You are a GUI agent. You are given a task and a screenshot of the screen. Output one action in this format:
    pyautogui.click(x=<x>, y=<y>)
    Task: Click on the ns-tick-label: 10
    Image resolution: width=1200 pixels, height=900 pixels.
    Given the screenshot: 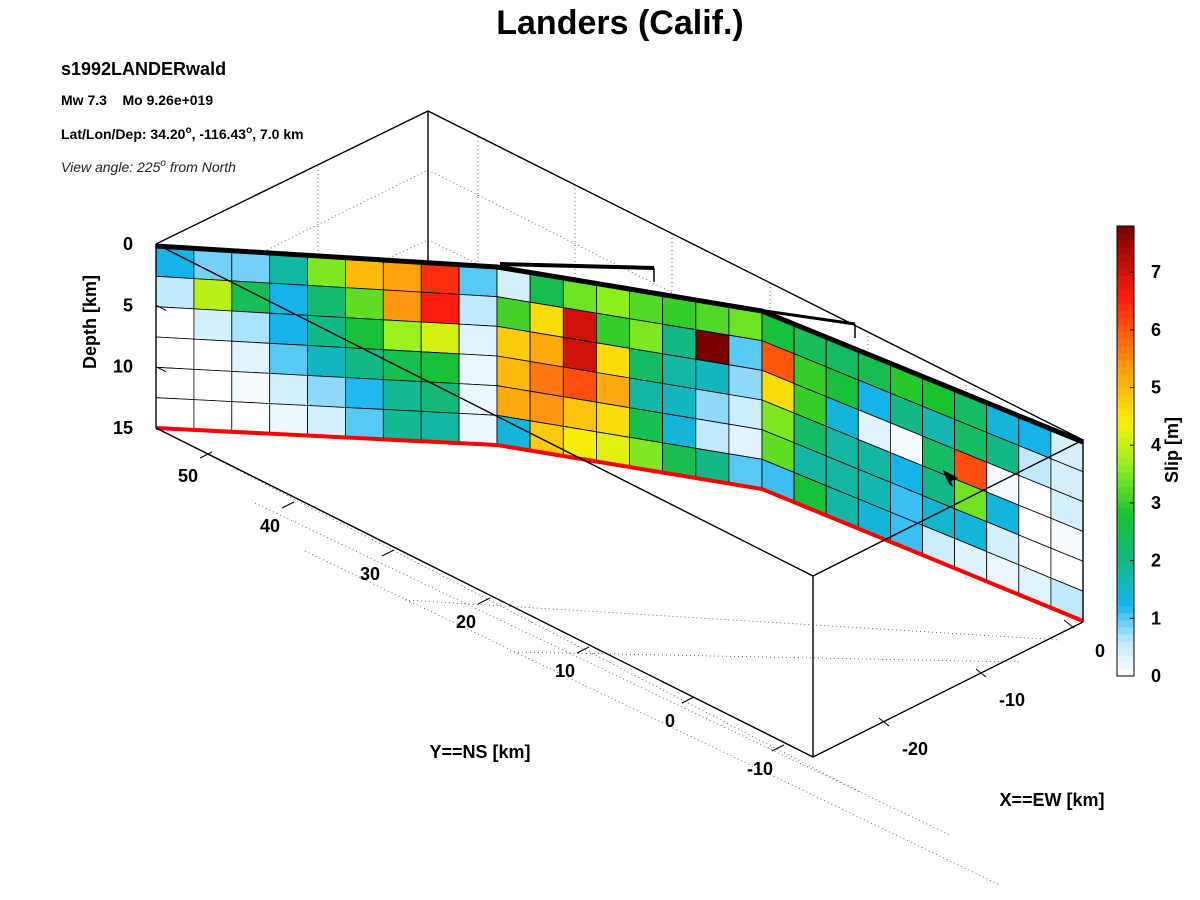 What is the action you would take?
    pyautogui.click(x=565, y=671)
    